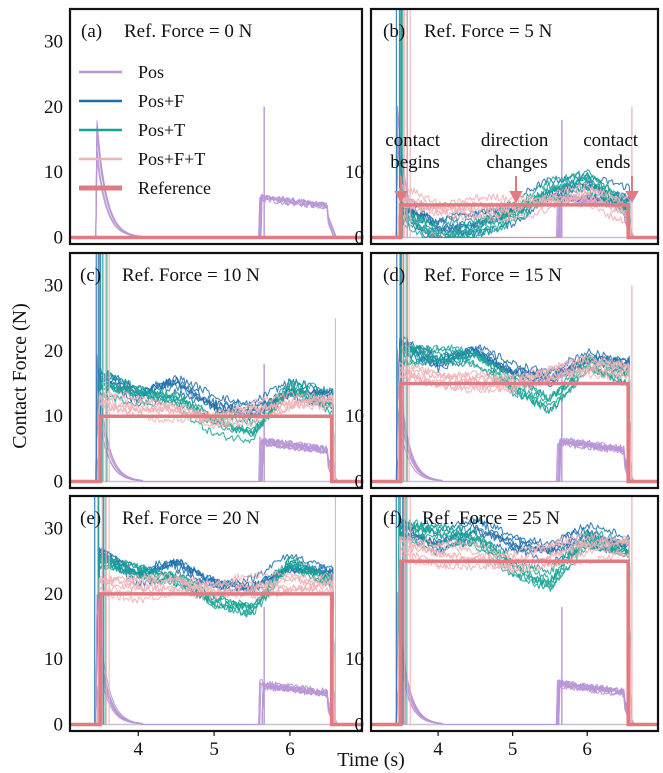 The height and width of the screenshot is (773, 663). What do you see at coordinates (90, 518) in the screenshot?
I see `panel-label: (e)` at bounding box center [90, 518].